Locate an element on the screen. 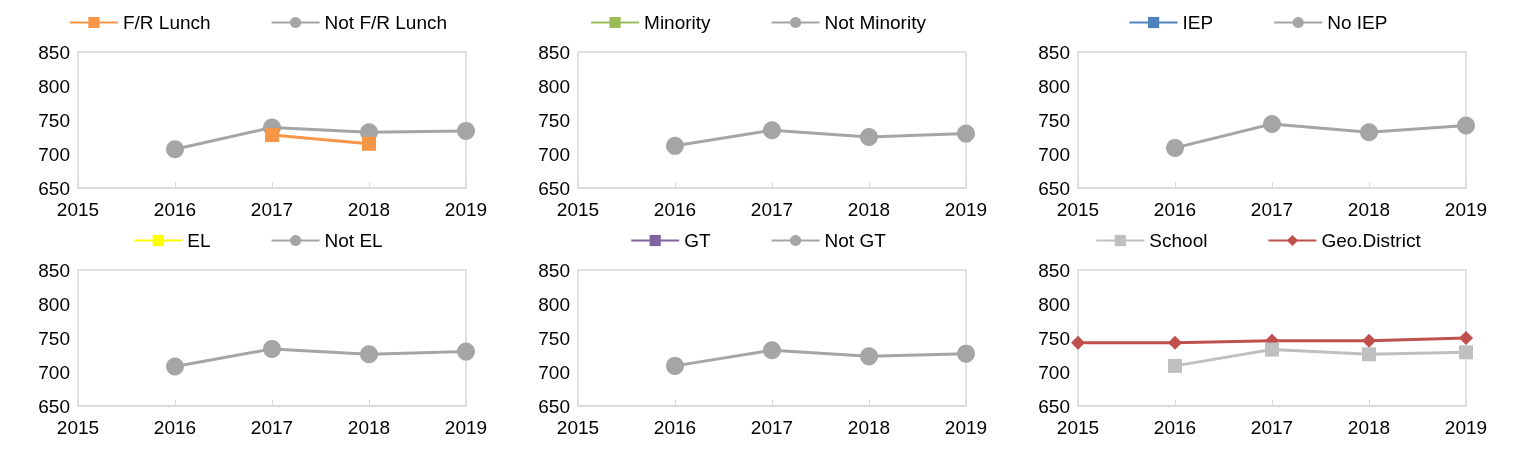  legend-label: School is located at coordinates (1178, 240).